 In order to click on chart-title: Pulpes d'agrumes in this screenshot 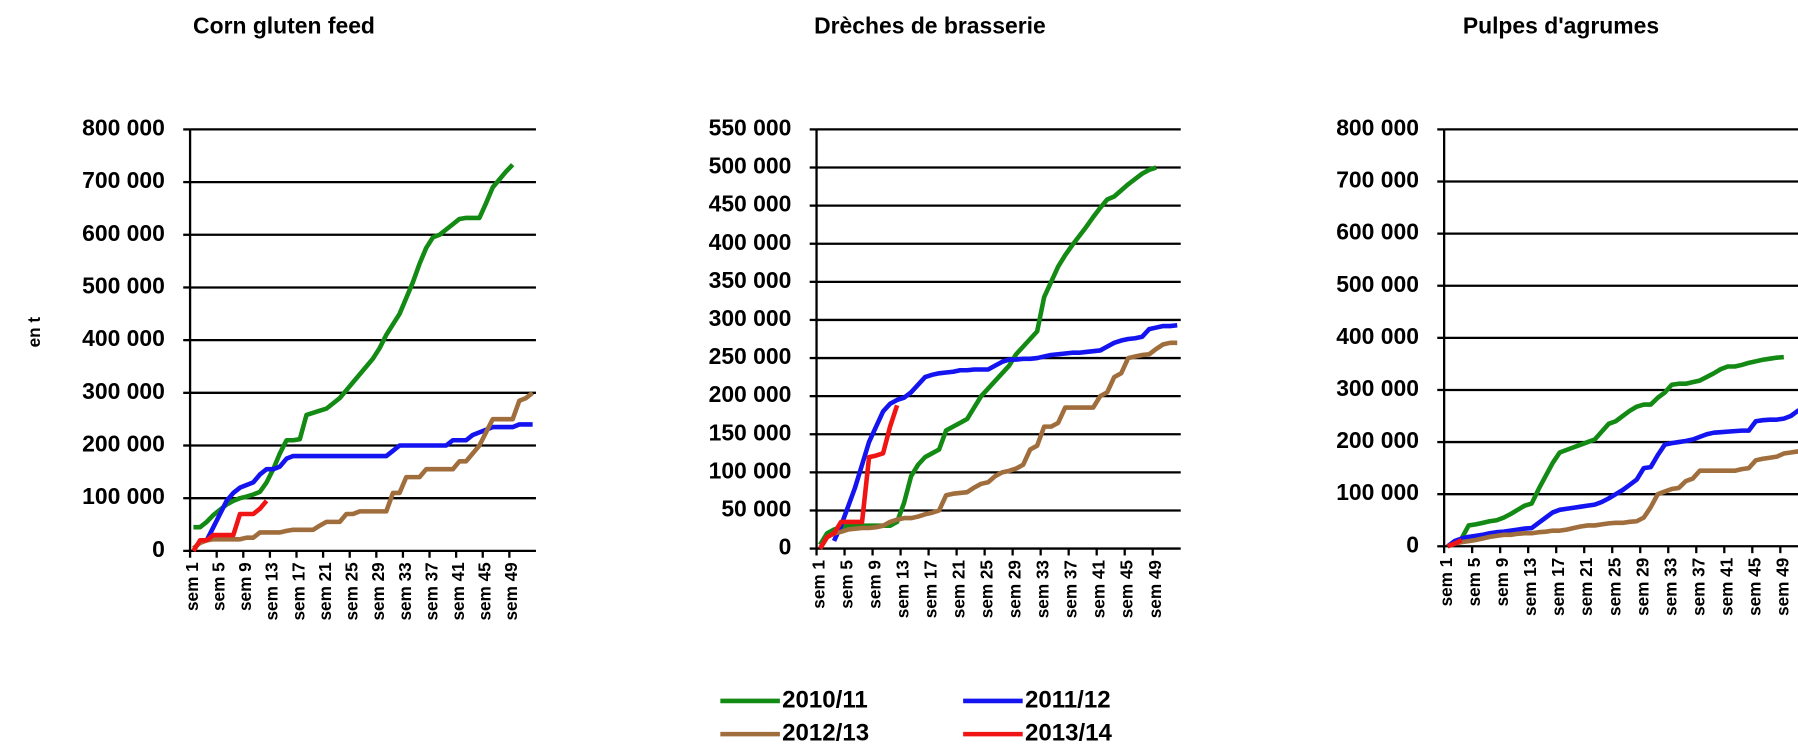, I will do `click(1561, 26)`.